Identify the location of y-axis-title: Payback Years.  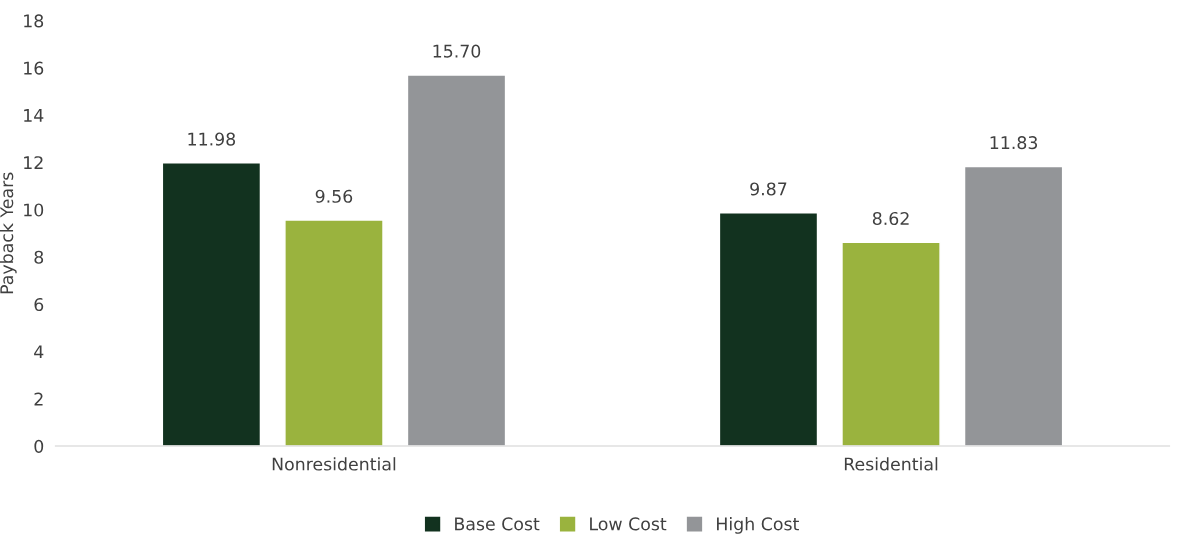
(8, 233).